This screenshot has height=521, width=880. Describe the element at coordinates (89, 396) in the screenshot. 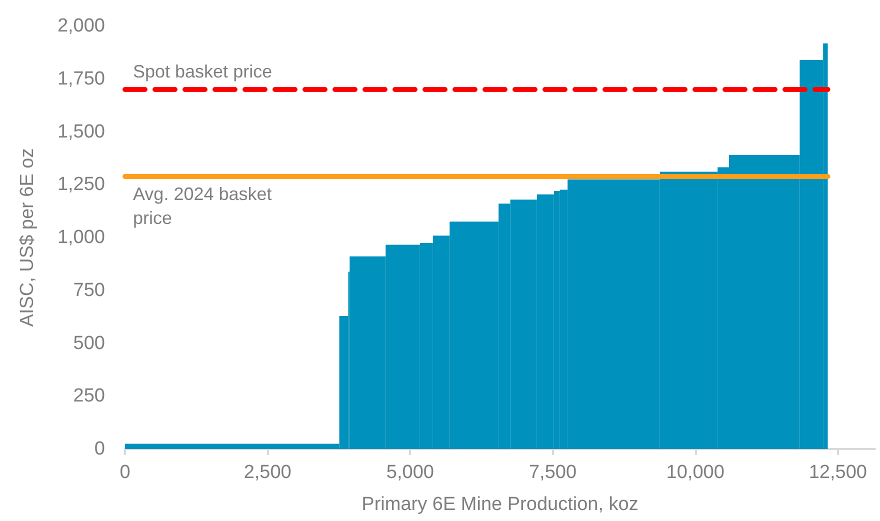

I see `y-tick-label: 250` at that location.